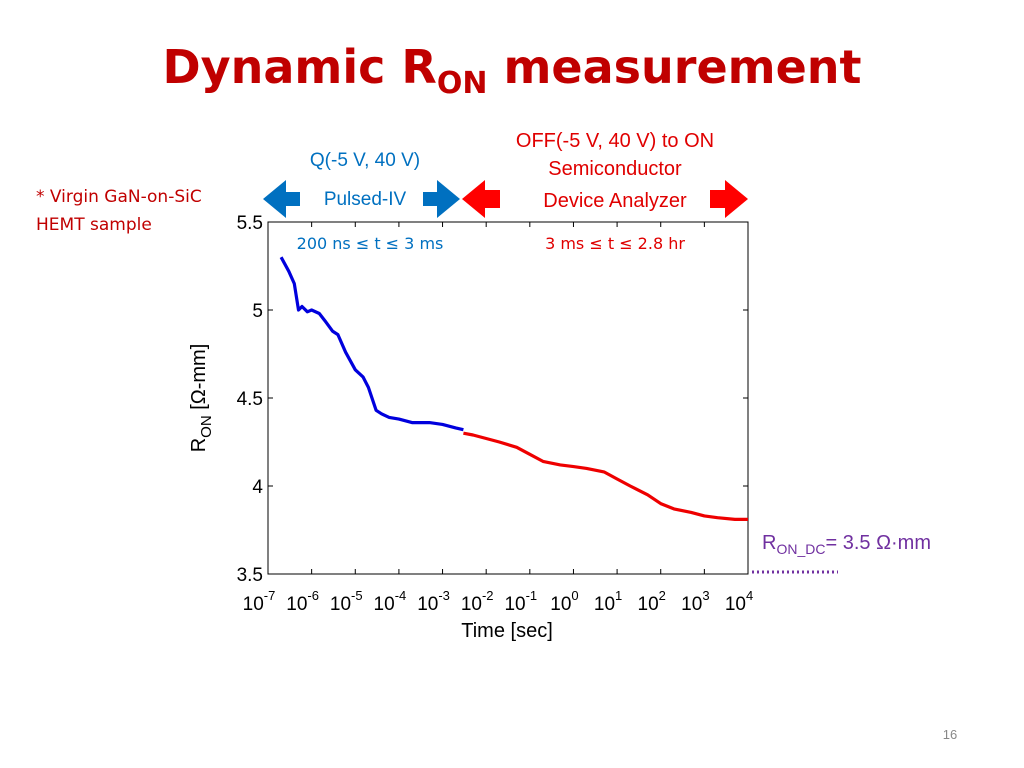 Image resolution: width=1024 pixels, height=768 pixels. What do you see at coordinates (370, 243) in the screenshot?
I see `blue-time-range: 200 ns ≤ t ≤ 3 ms` at bounding box center [370, 243].